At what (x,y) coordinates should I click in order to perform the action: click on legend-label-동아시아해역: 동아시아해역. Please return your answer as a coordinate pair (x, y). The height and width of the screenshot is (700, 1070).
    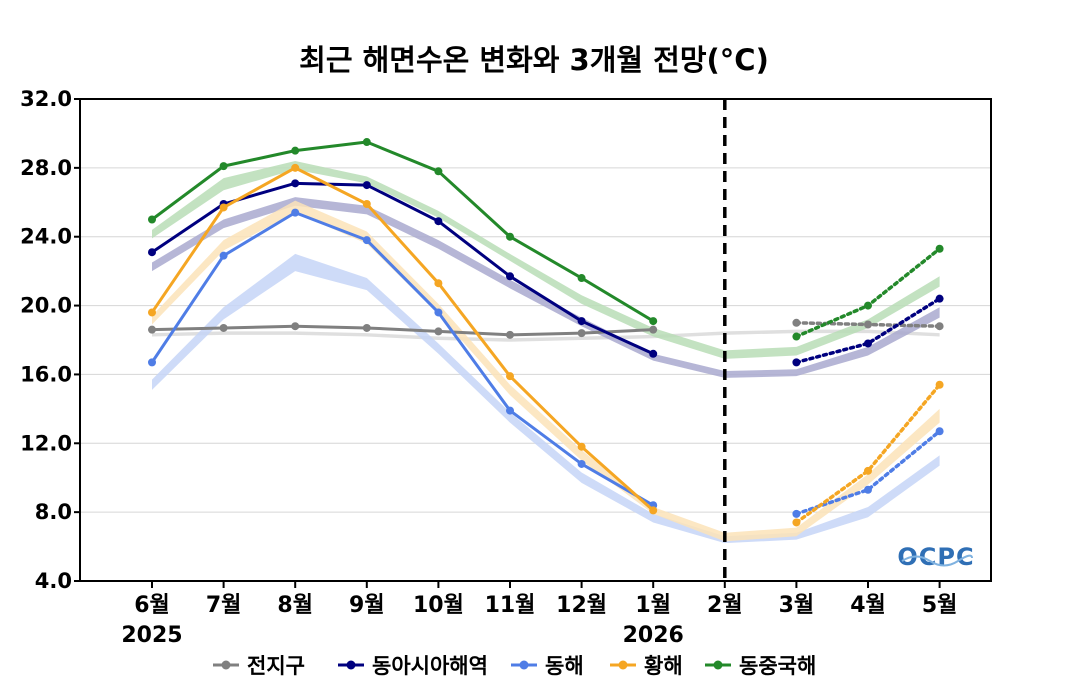
    Looking at the image, I should click on (430, 666).